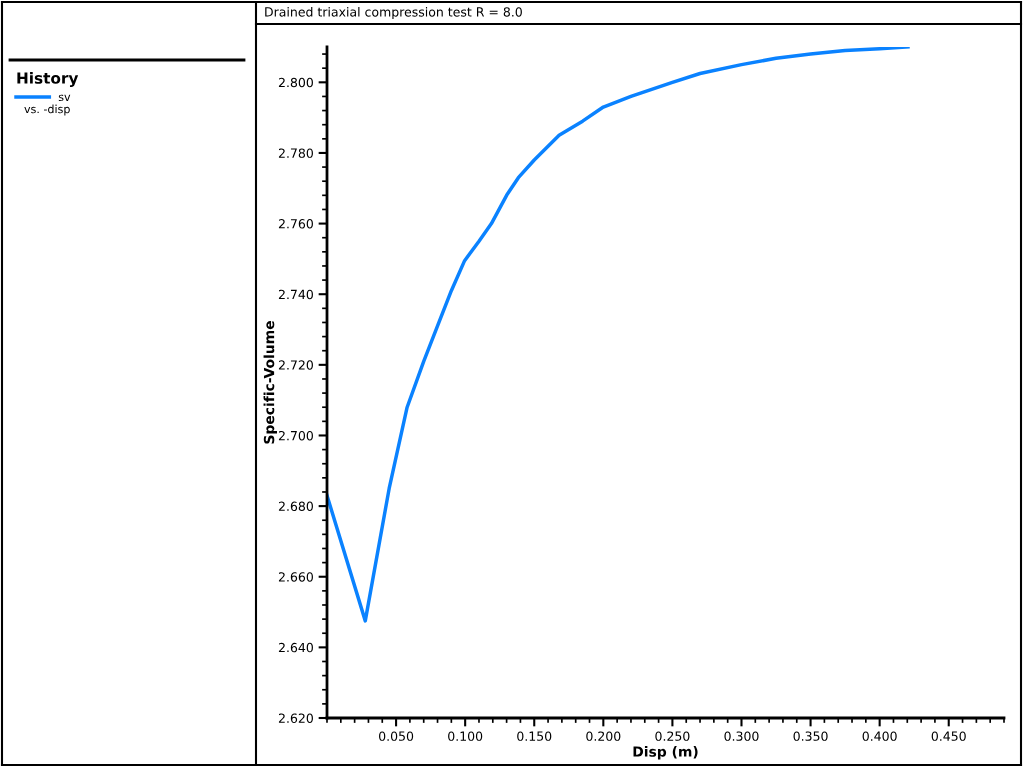  I want to click on legend-label: sv, so click(64, 98).